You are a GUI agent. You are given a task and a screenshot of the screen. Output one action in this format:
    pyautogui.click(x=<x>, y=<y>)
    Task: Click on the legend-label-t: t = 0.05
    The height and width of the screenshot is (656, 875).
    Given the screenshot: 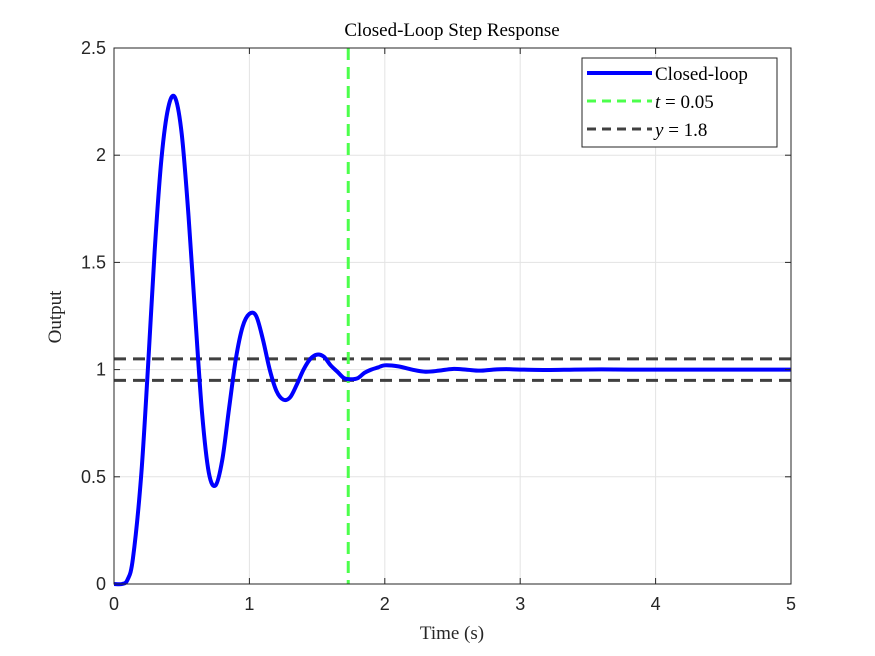 What is the action you would take?
    pyautogui.click(x=684, y=102)
    